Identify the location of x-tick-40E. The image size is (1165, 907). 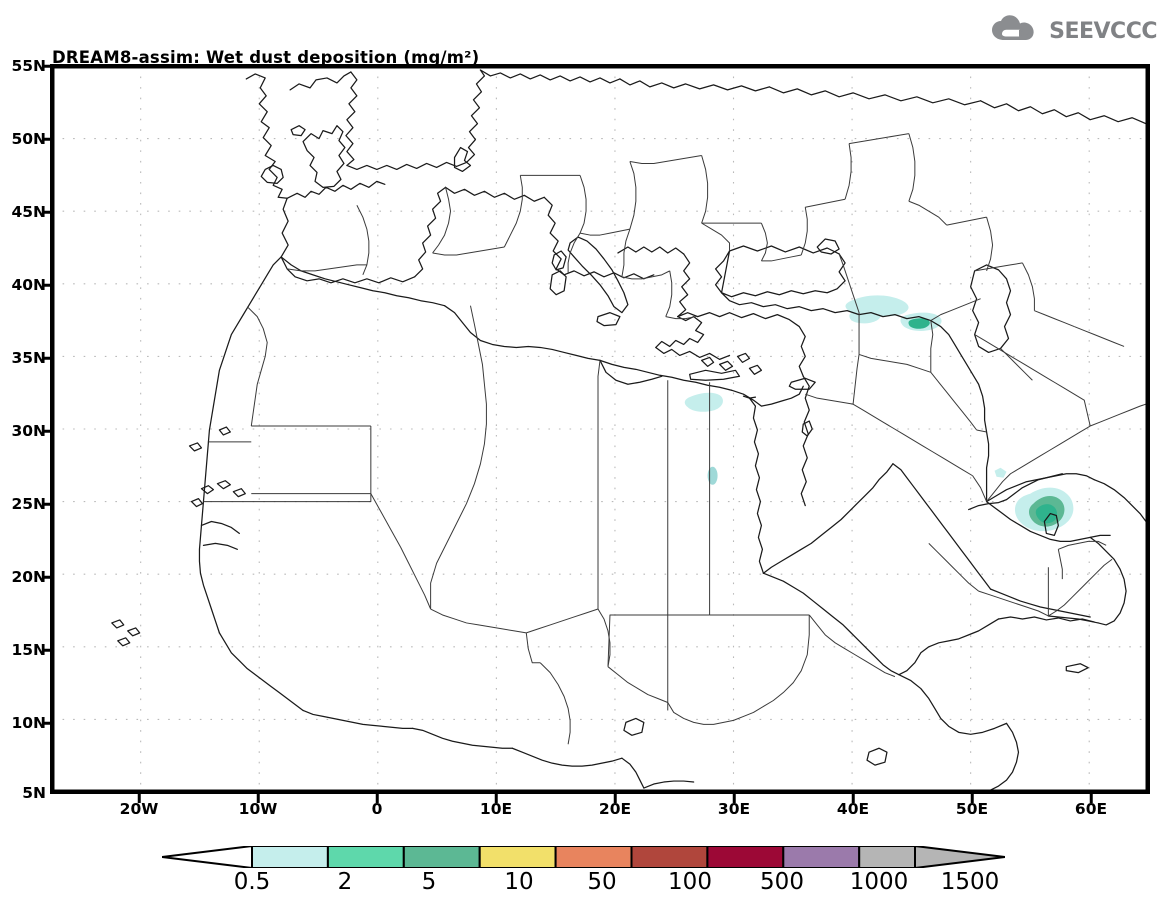
(853, 798).